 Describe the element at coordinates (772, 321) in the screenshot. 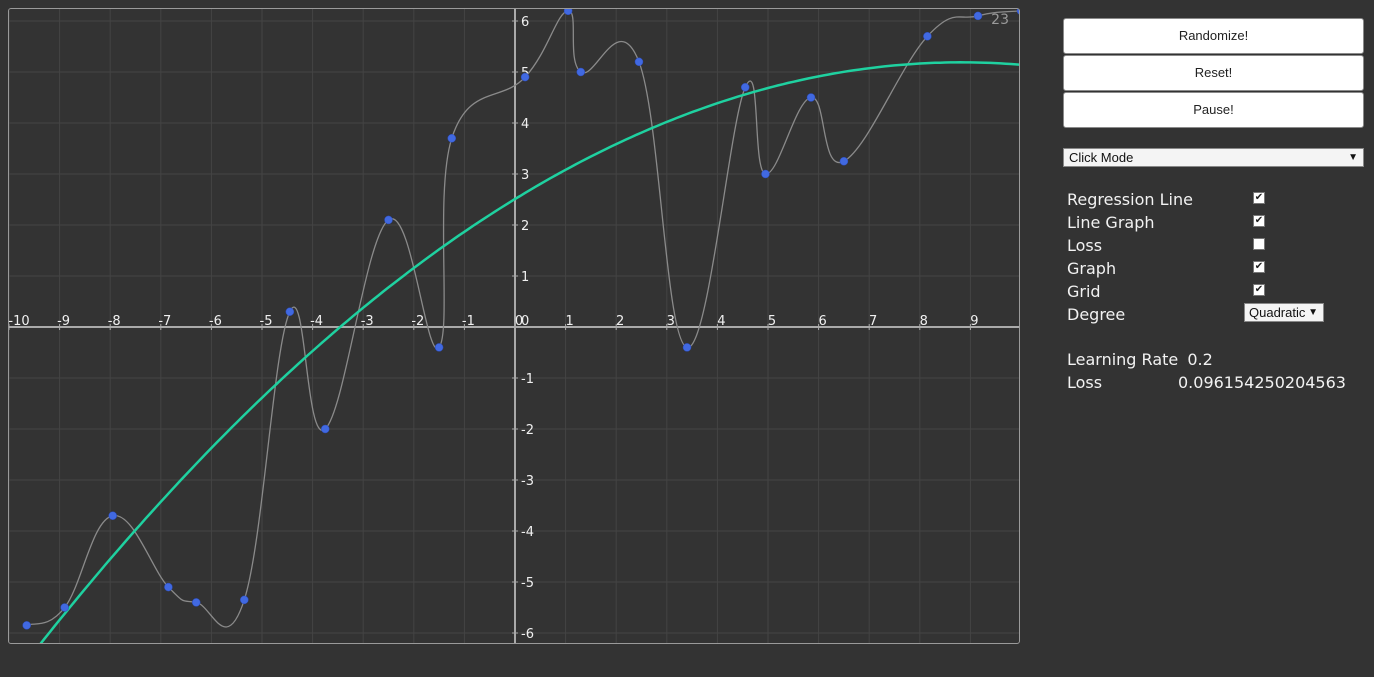

I see `x-tick-label: 5` at that location.